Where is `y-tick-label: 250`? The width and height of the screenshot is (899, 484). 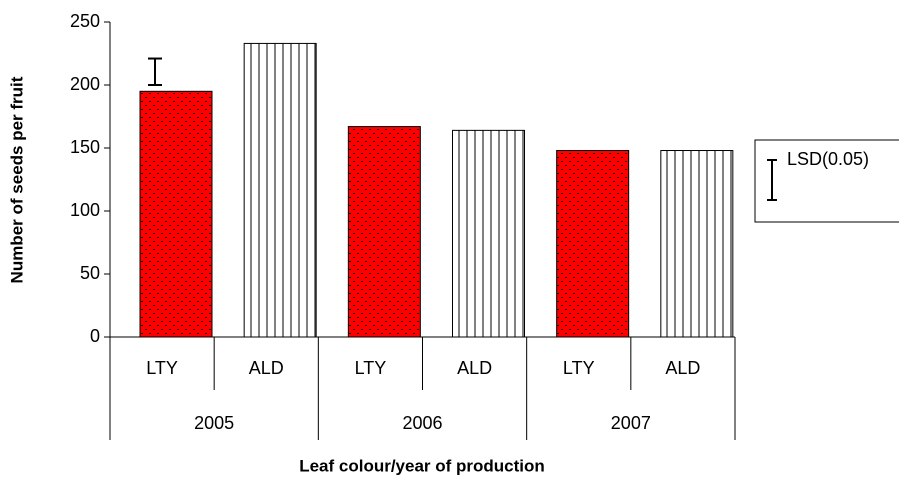
y-tick-label: 250 is located at coordinates (85, 21).